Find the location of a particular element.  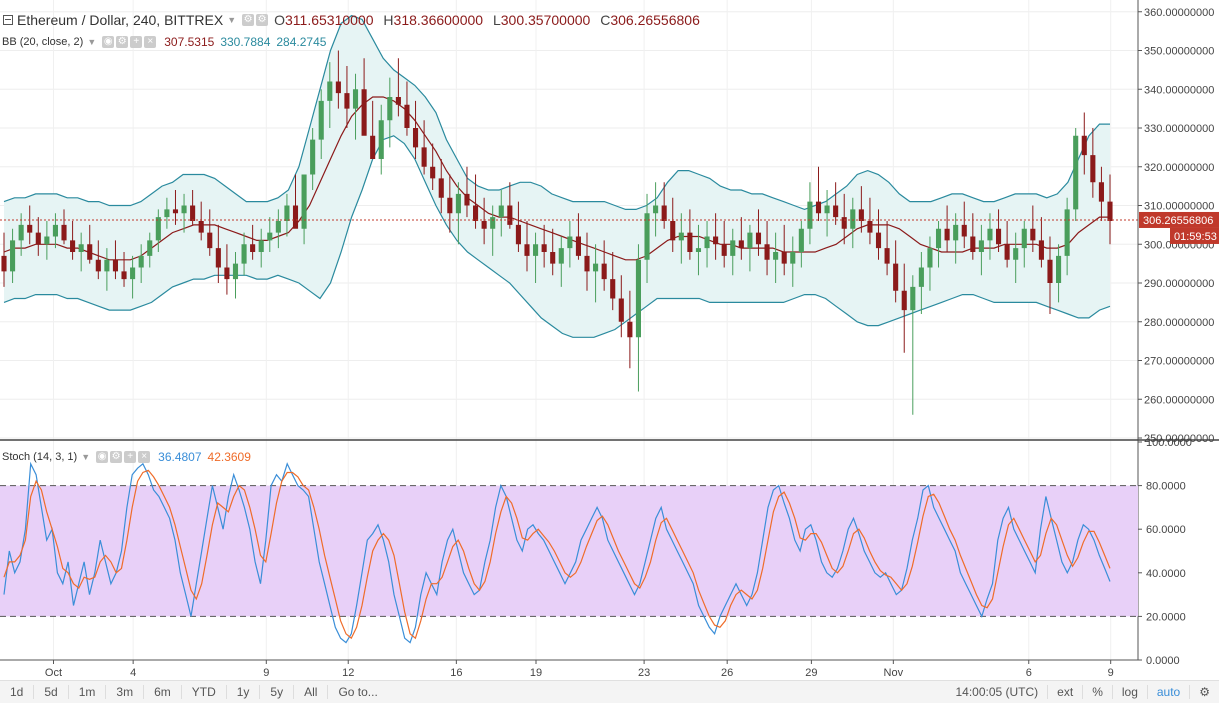

y-tick-label: 250.00000000 is located at coordinates (1179, 439).